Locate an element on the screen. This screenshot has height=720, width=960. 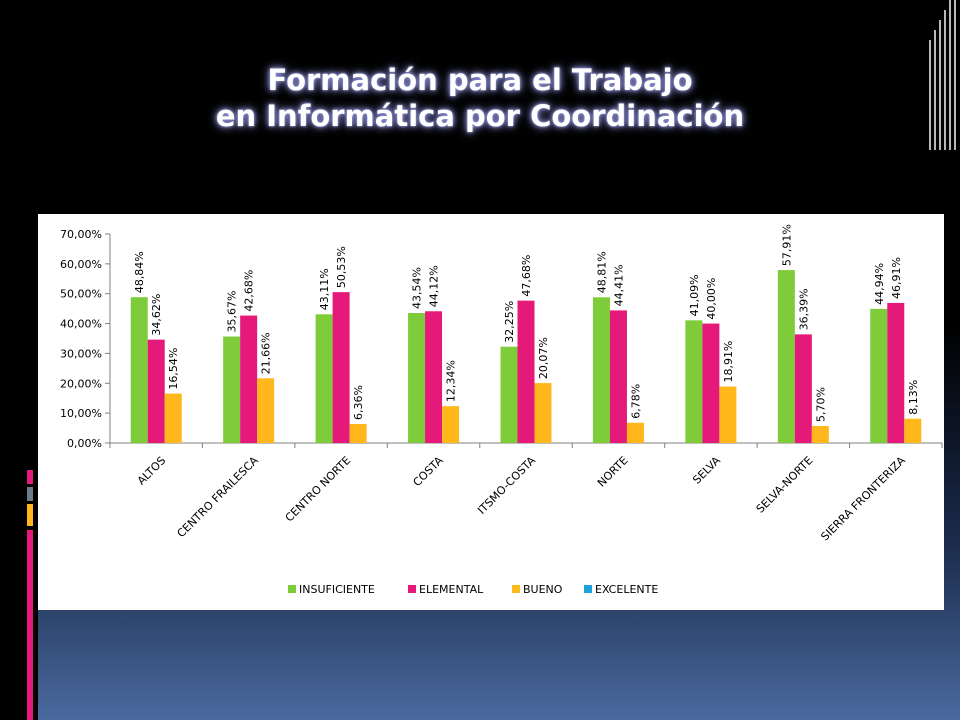
data-label: 44,94% is located at coordinates (879, 284).